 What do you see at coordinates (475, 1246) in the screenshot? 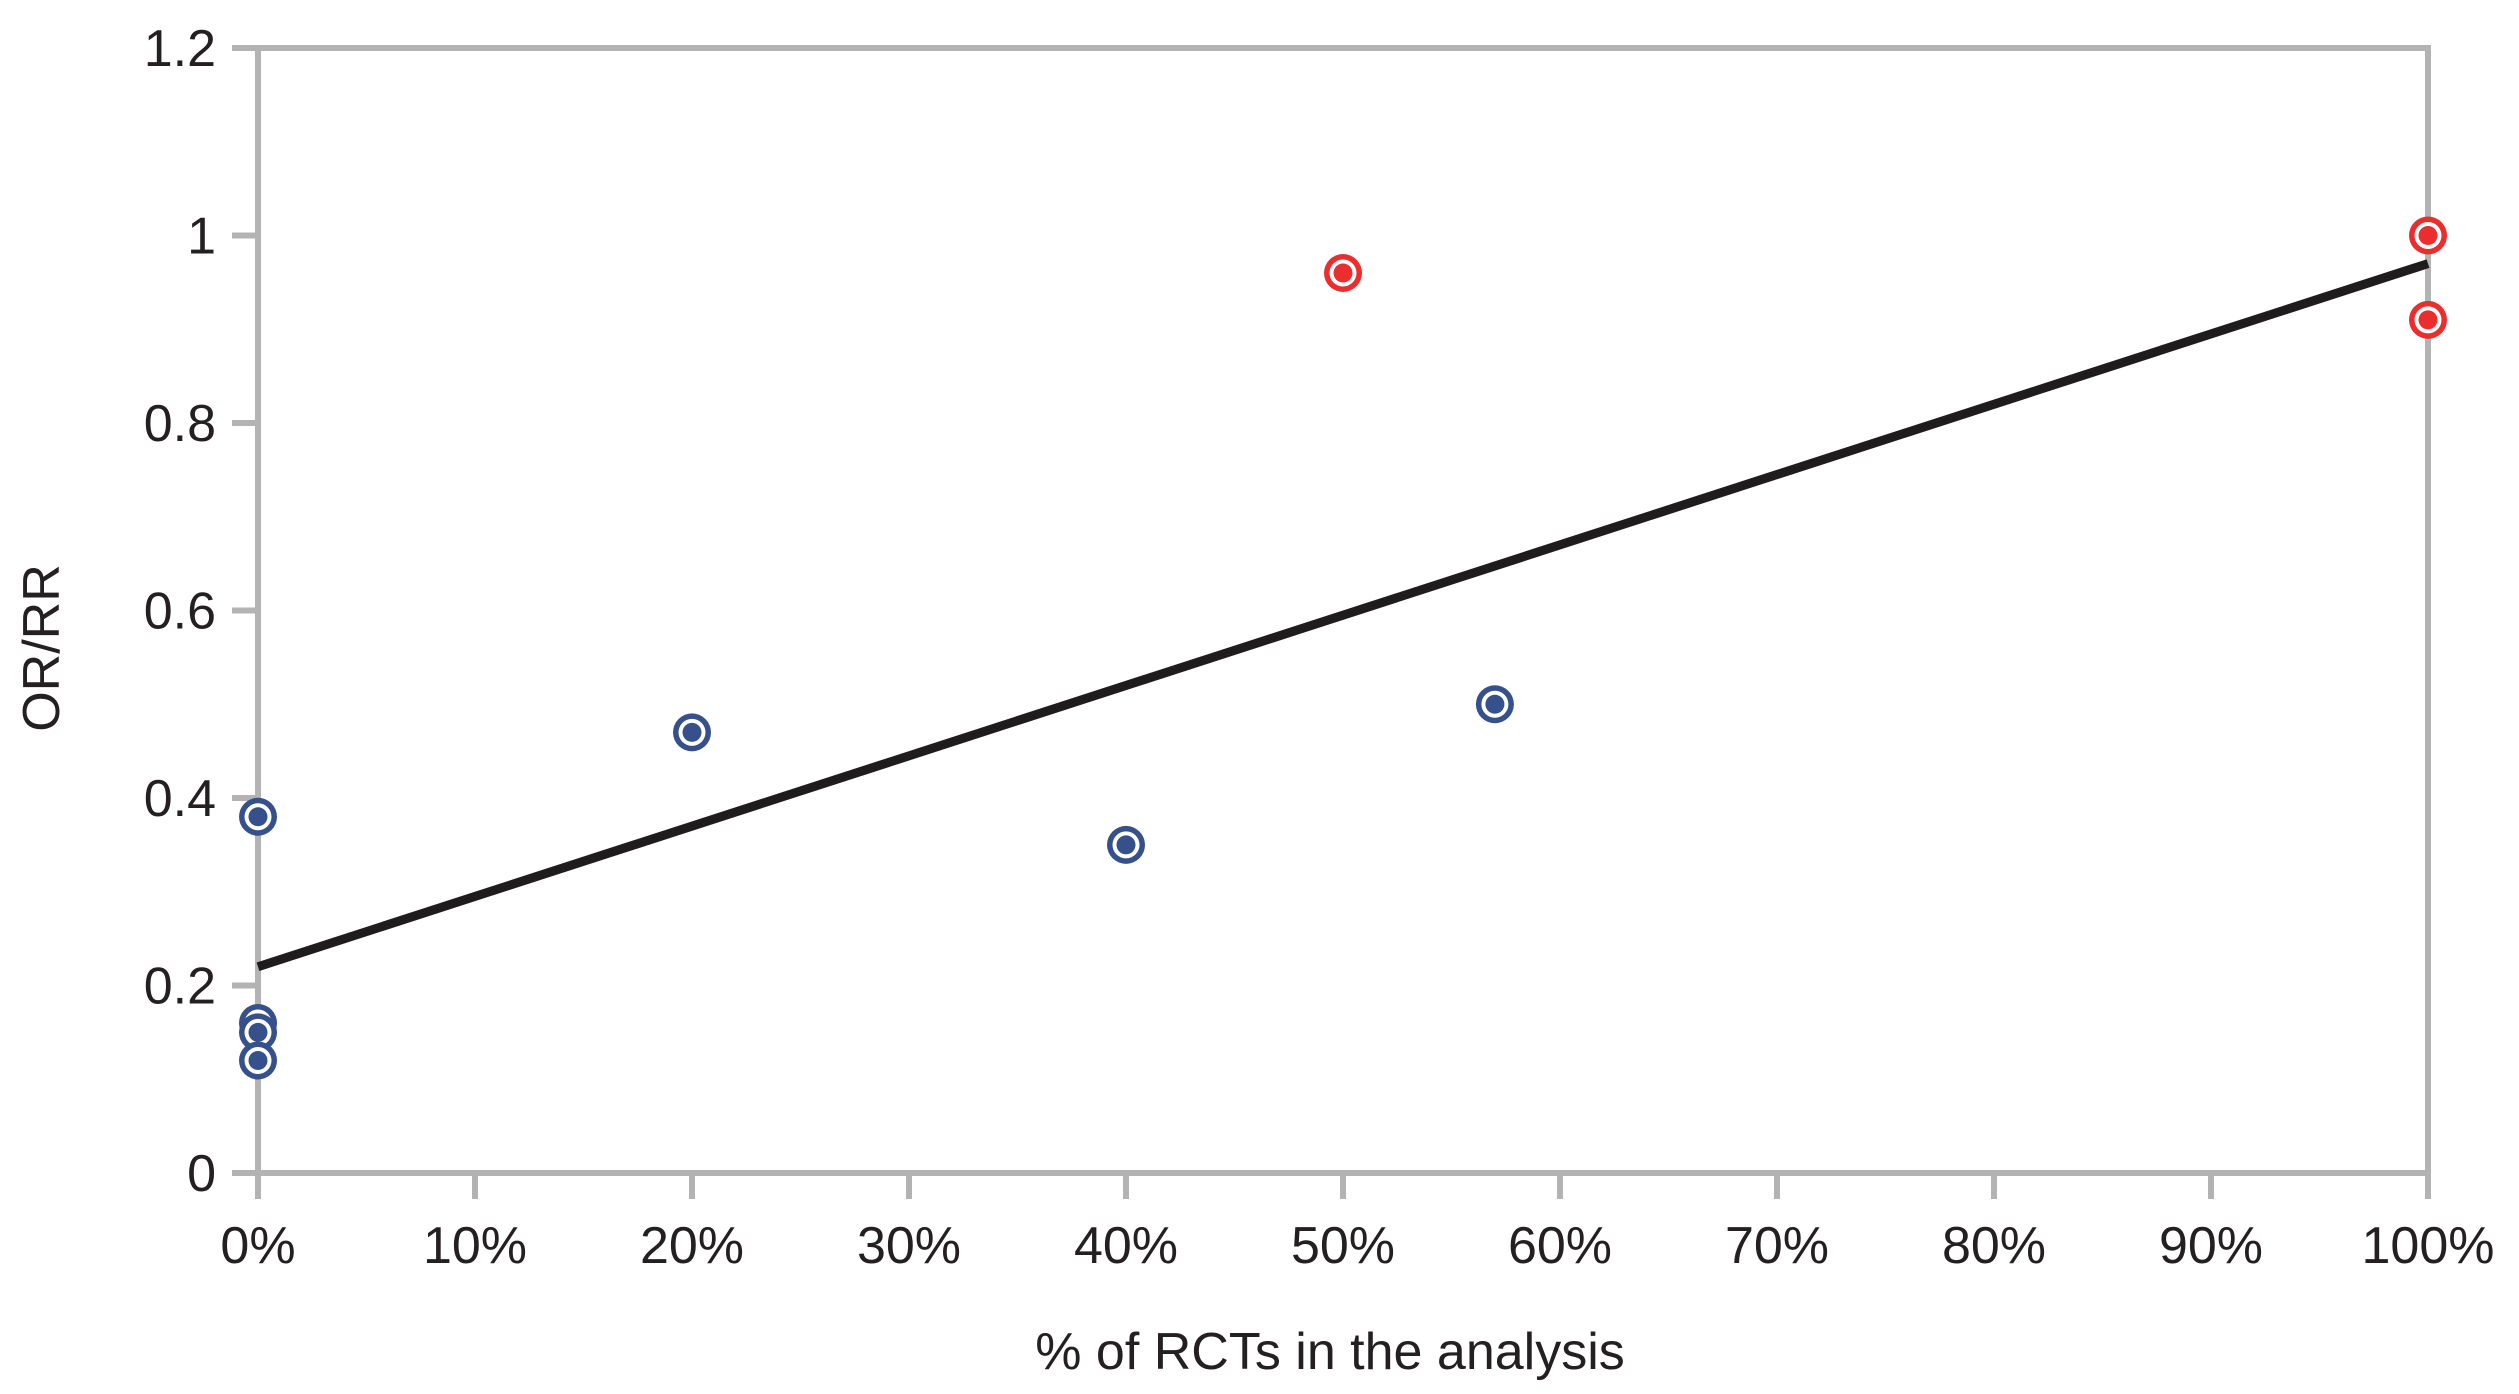
I see `x-tick-label: 10%` at bounding box center [475, 1246].